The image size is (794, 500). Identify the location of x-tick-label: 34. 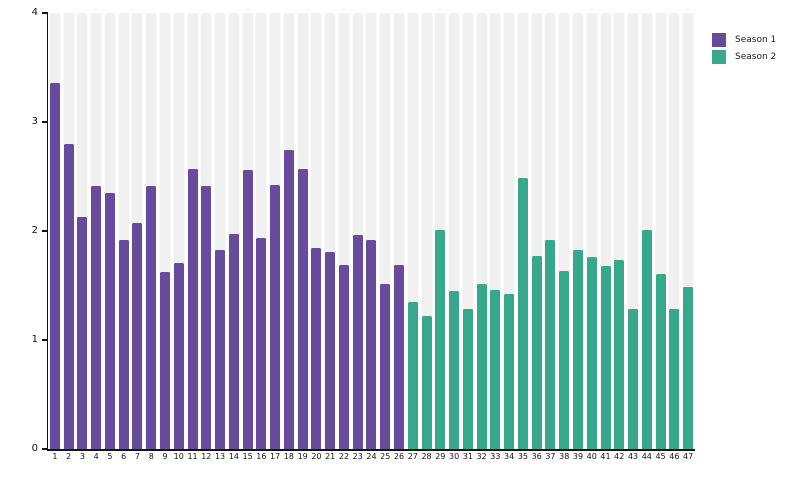
(509, 456).